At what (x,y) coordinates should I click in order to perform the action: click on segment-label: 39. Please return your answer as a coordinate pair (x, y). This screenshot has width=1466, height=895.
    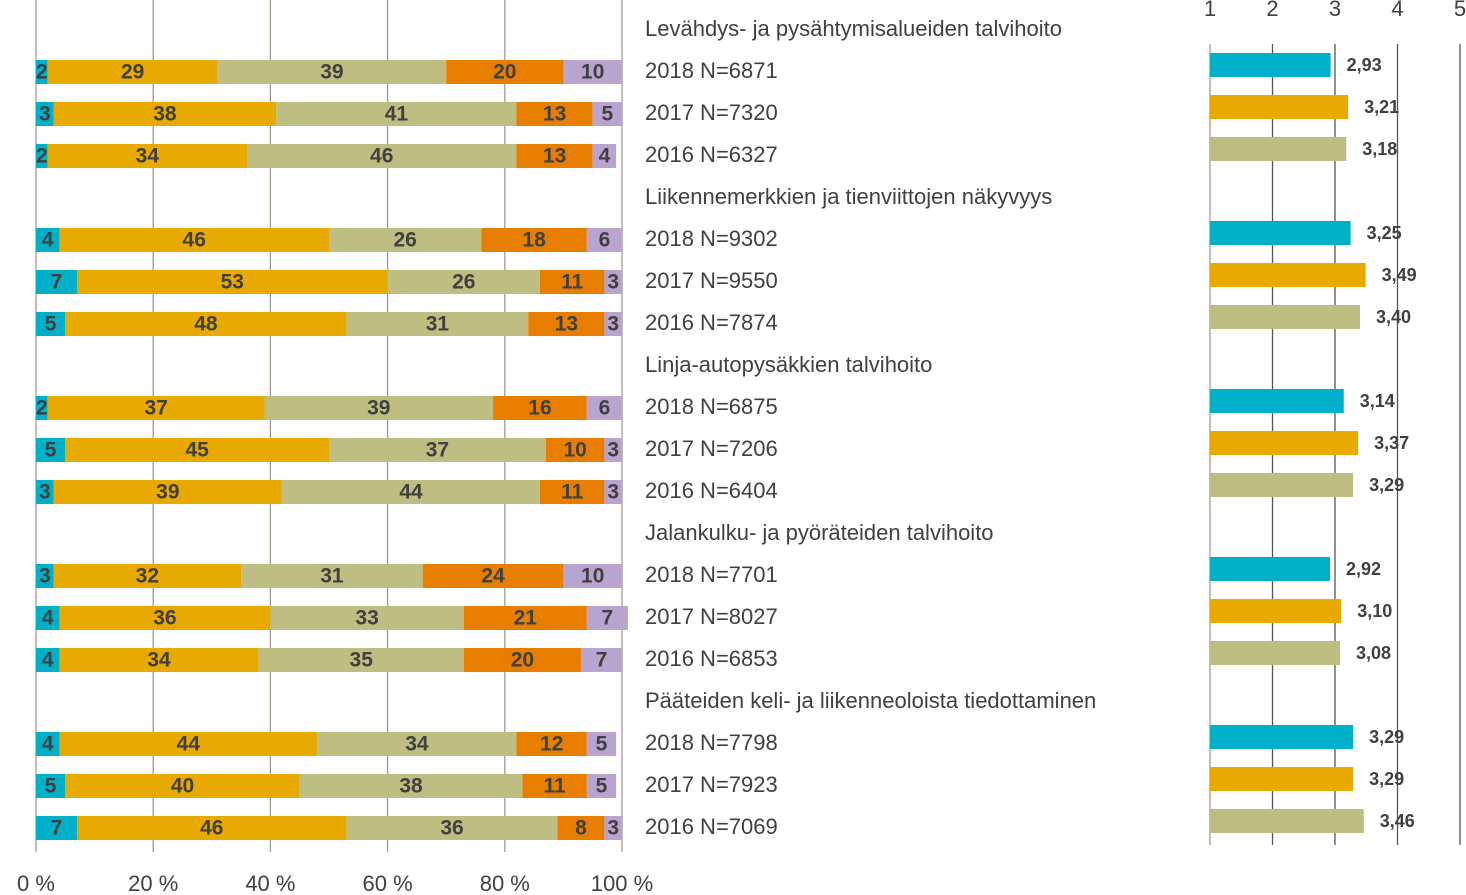
    Looking at the image, I should click on (378, 408).